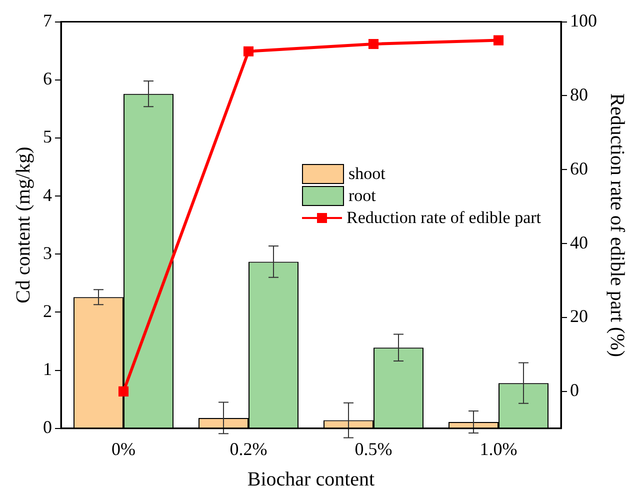  Describe the element at coordinates (47, 252) in the screenshot. I see `y-tick-label: 3` at that location.